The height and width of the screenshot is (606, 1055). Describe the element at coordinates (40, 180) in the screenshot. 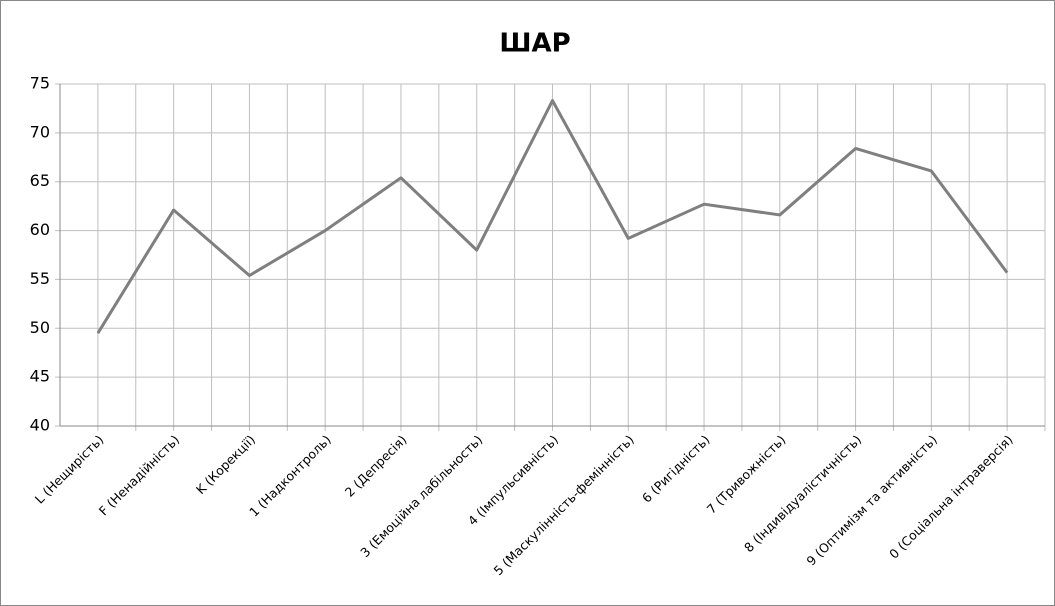

I see `y-tick-label: 65` at that location.